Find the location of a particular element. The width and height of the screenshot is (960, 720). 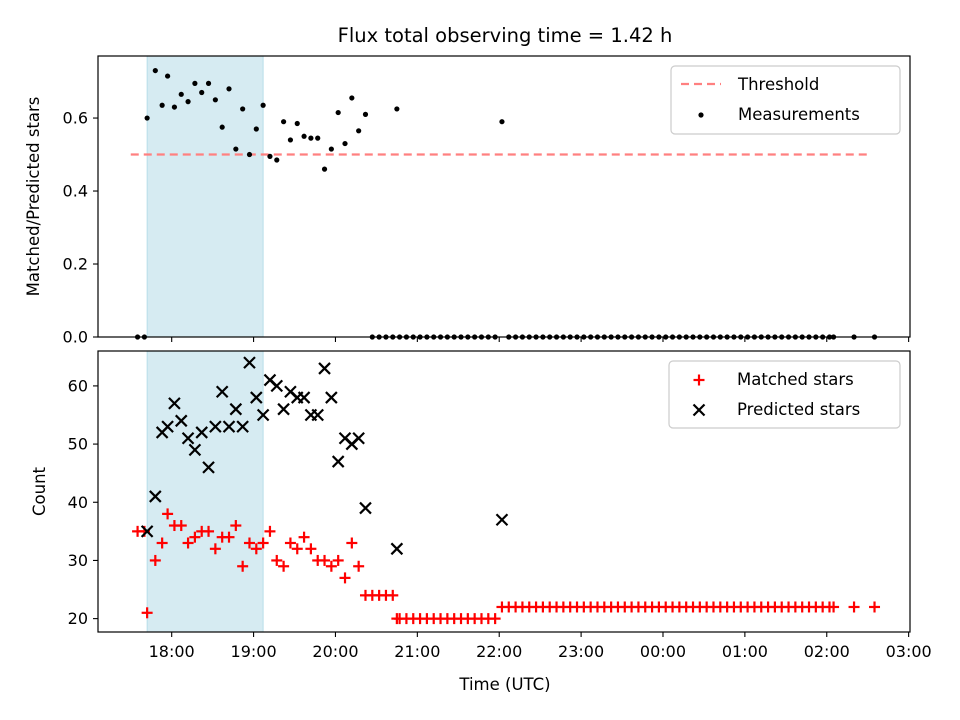

legend-threshold-label: Threshold is located at coordinates (778, 84).